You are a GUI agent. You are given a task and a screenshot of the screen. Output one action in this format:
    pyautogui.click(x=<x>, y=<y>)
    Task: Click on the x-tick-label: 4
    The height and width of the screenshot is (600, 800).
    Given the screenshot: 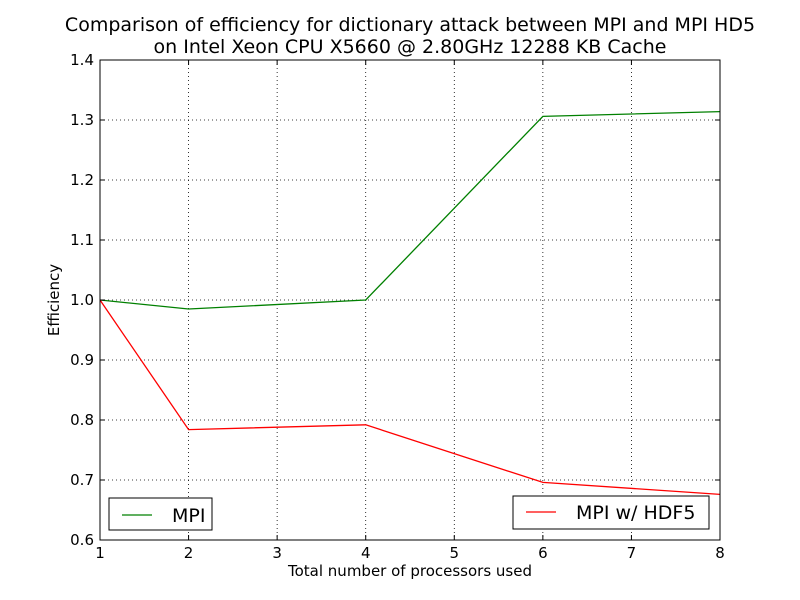 What is the action you would take?
    pyautogui.click(x=366, y=553)
    